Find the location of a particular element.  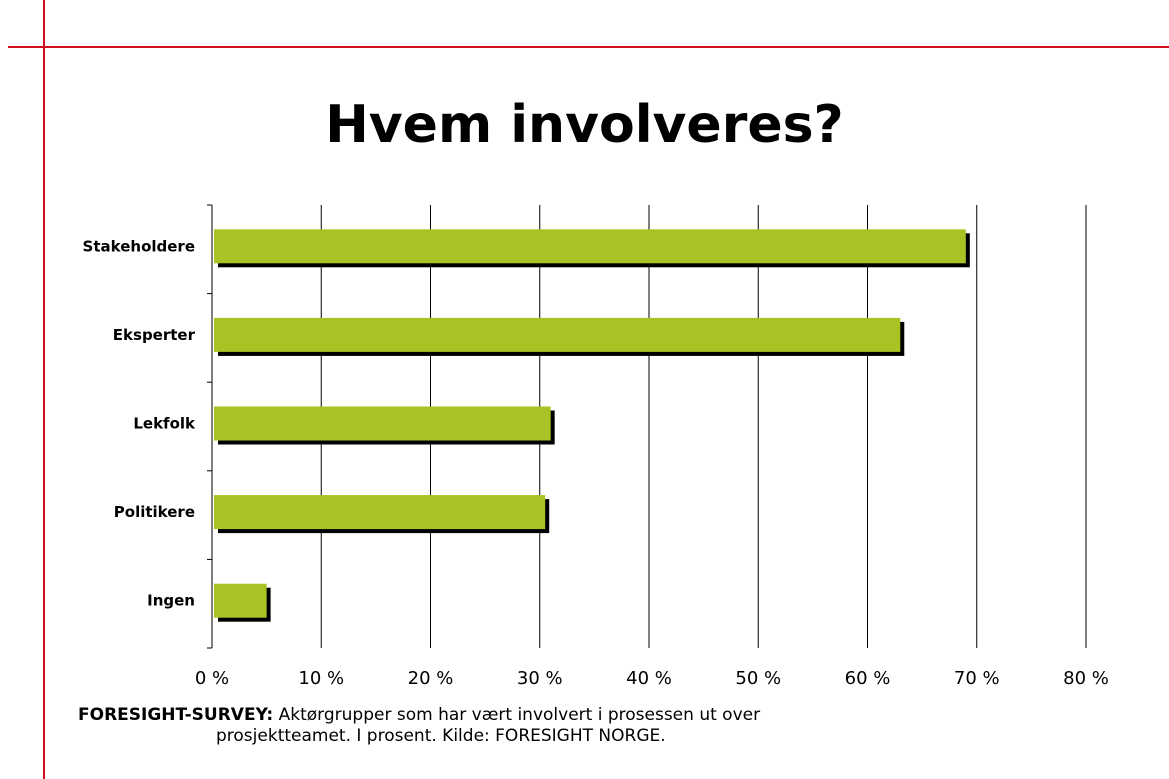

frame-vertical-line is located at coordinates (44, 389).